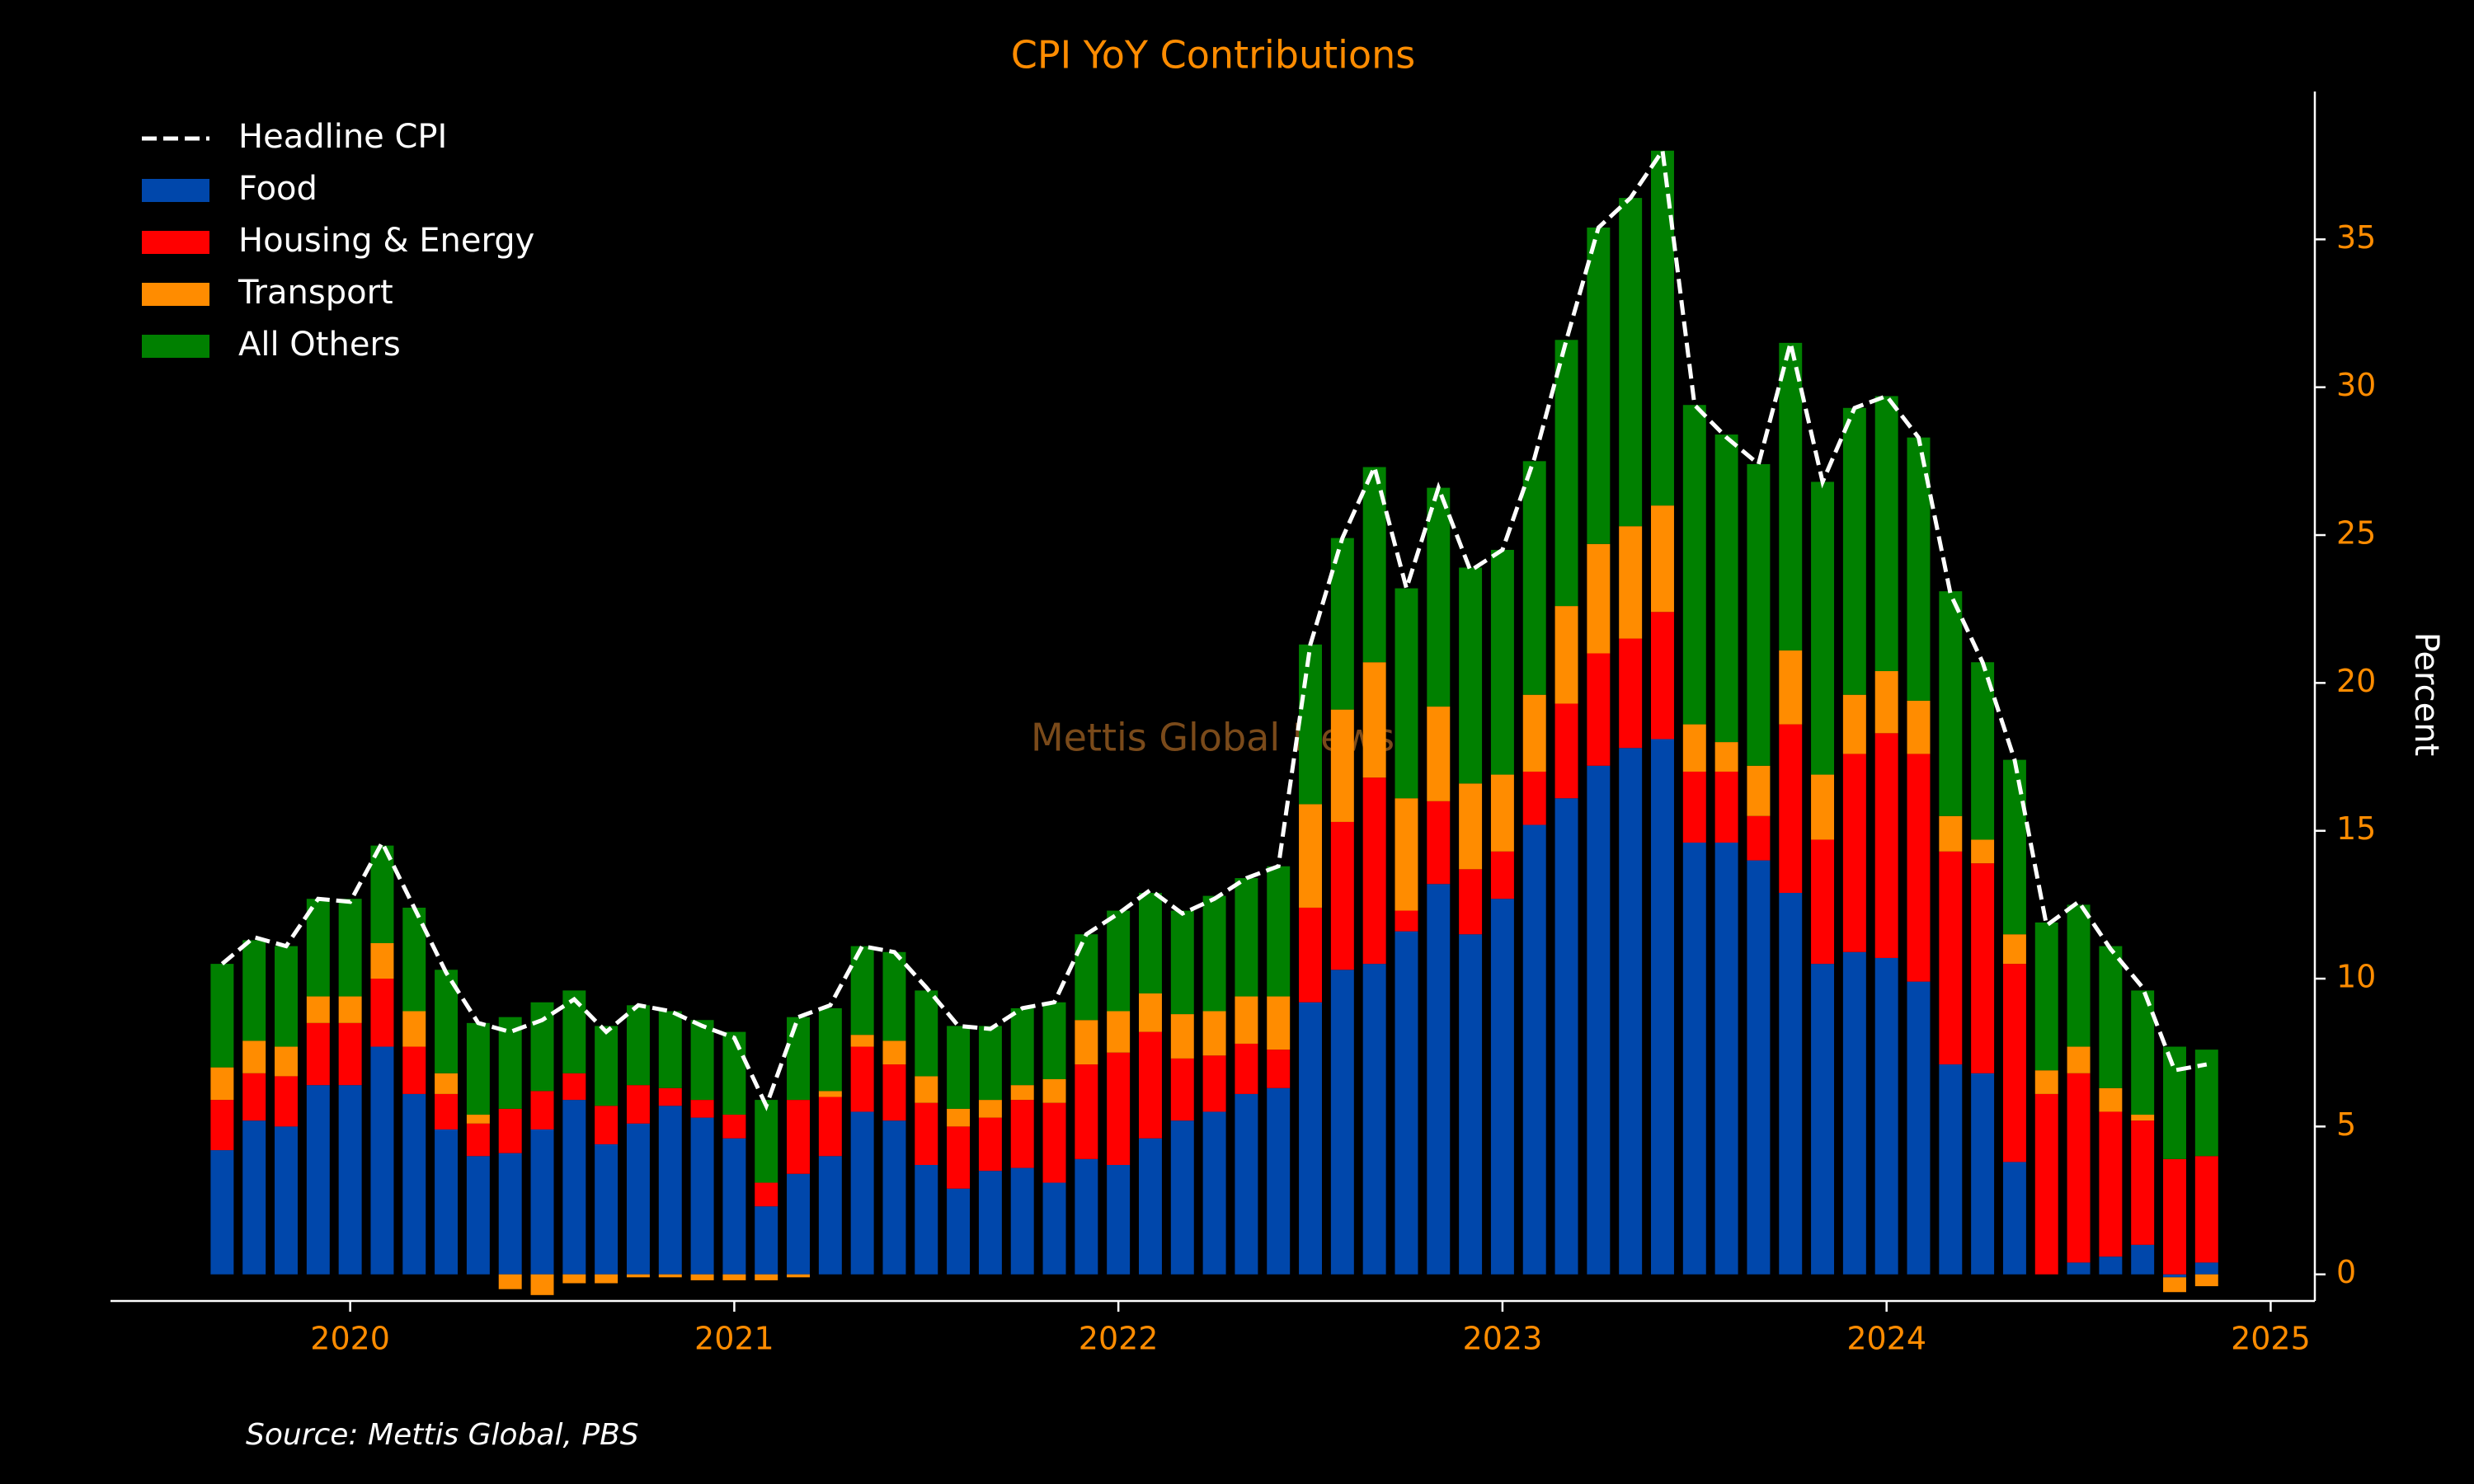 This screenshot has height=1484, width=2474. What do you see at coordinates (2346, 1272) in the screenshot?
I see `y-tick-label: 0` at bounding box center [2346, 1272].